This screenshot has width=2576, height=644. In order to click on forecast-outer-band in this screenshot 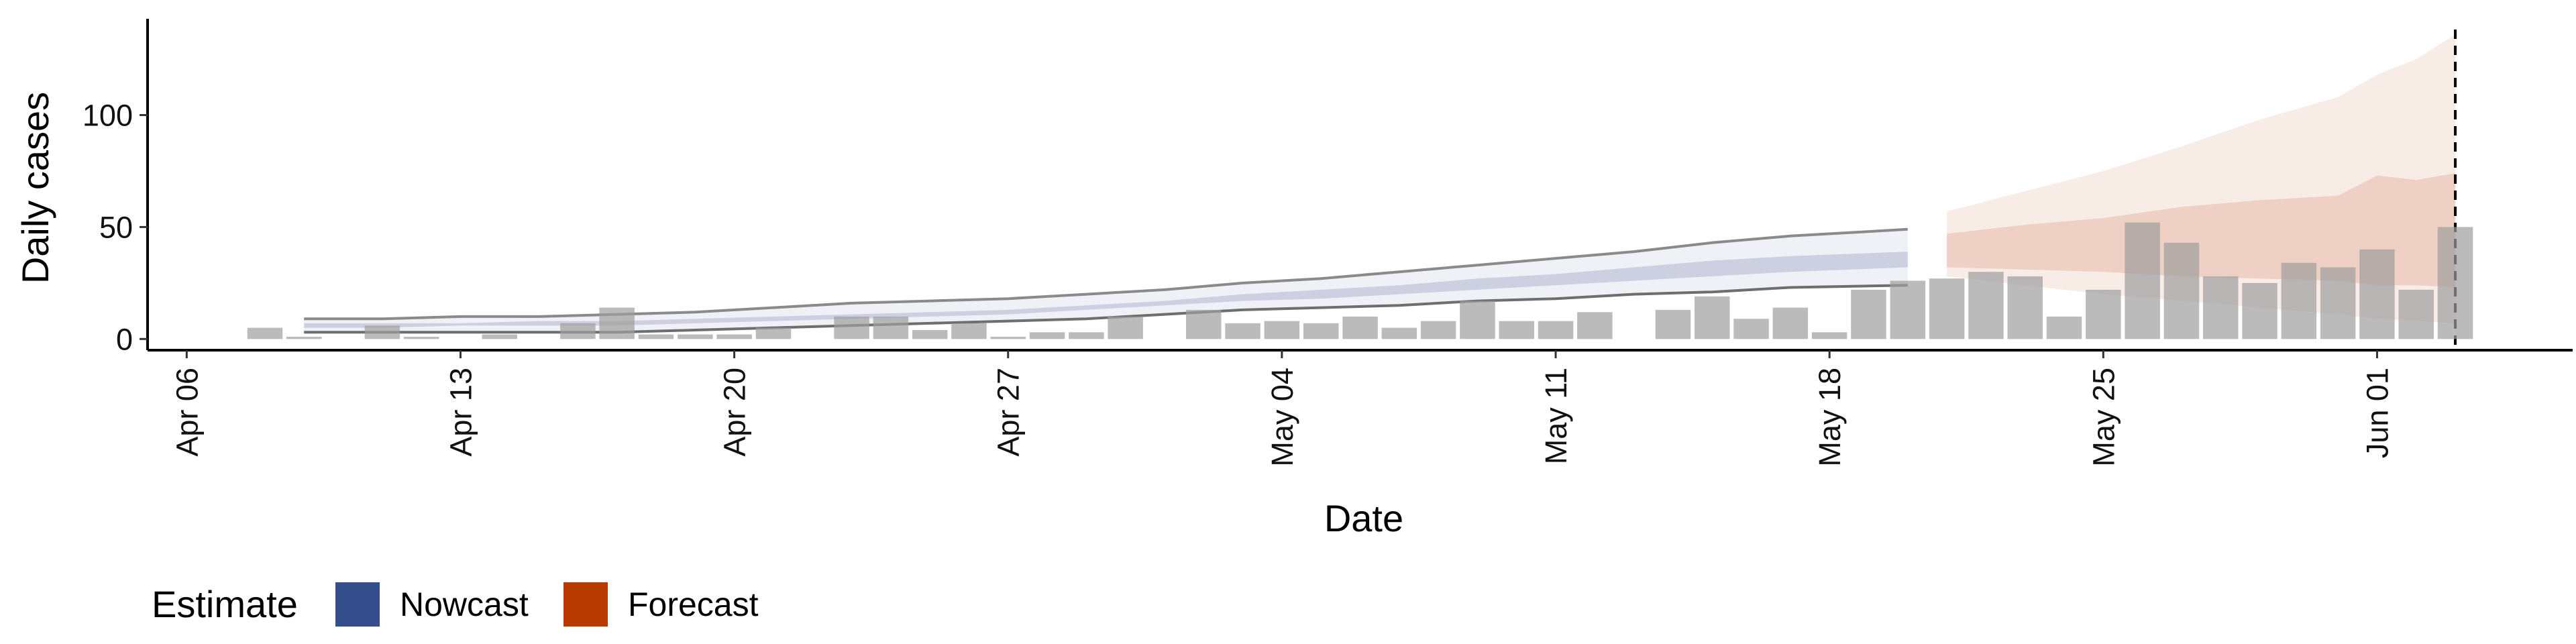, I will do `click(2201, 178)`.